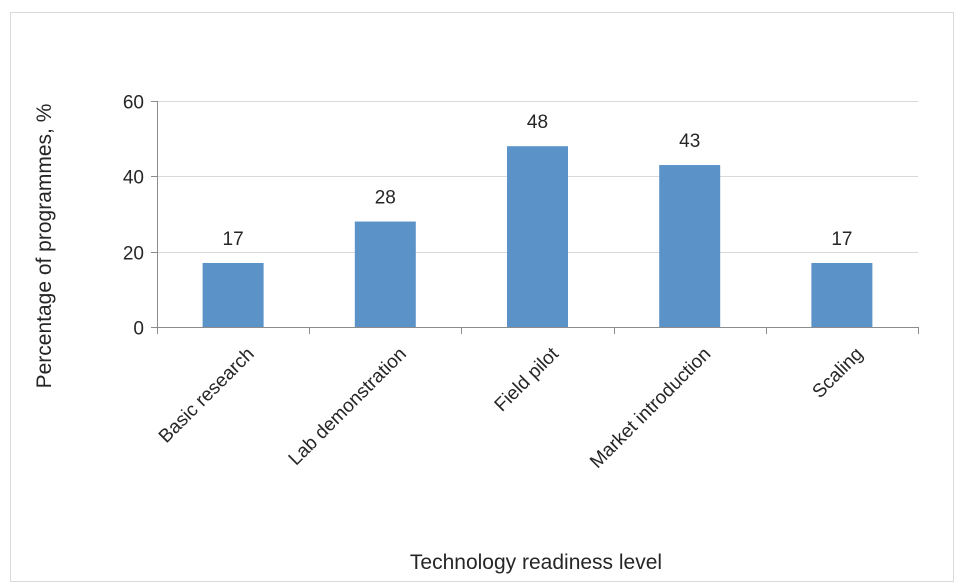 Image resolution: width=956 pixels, height=582 pixels. Describe the element at coordinates (842, 294) in the screenshot. I see `bar-scaling` at that location.